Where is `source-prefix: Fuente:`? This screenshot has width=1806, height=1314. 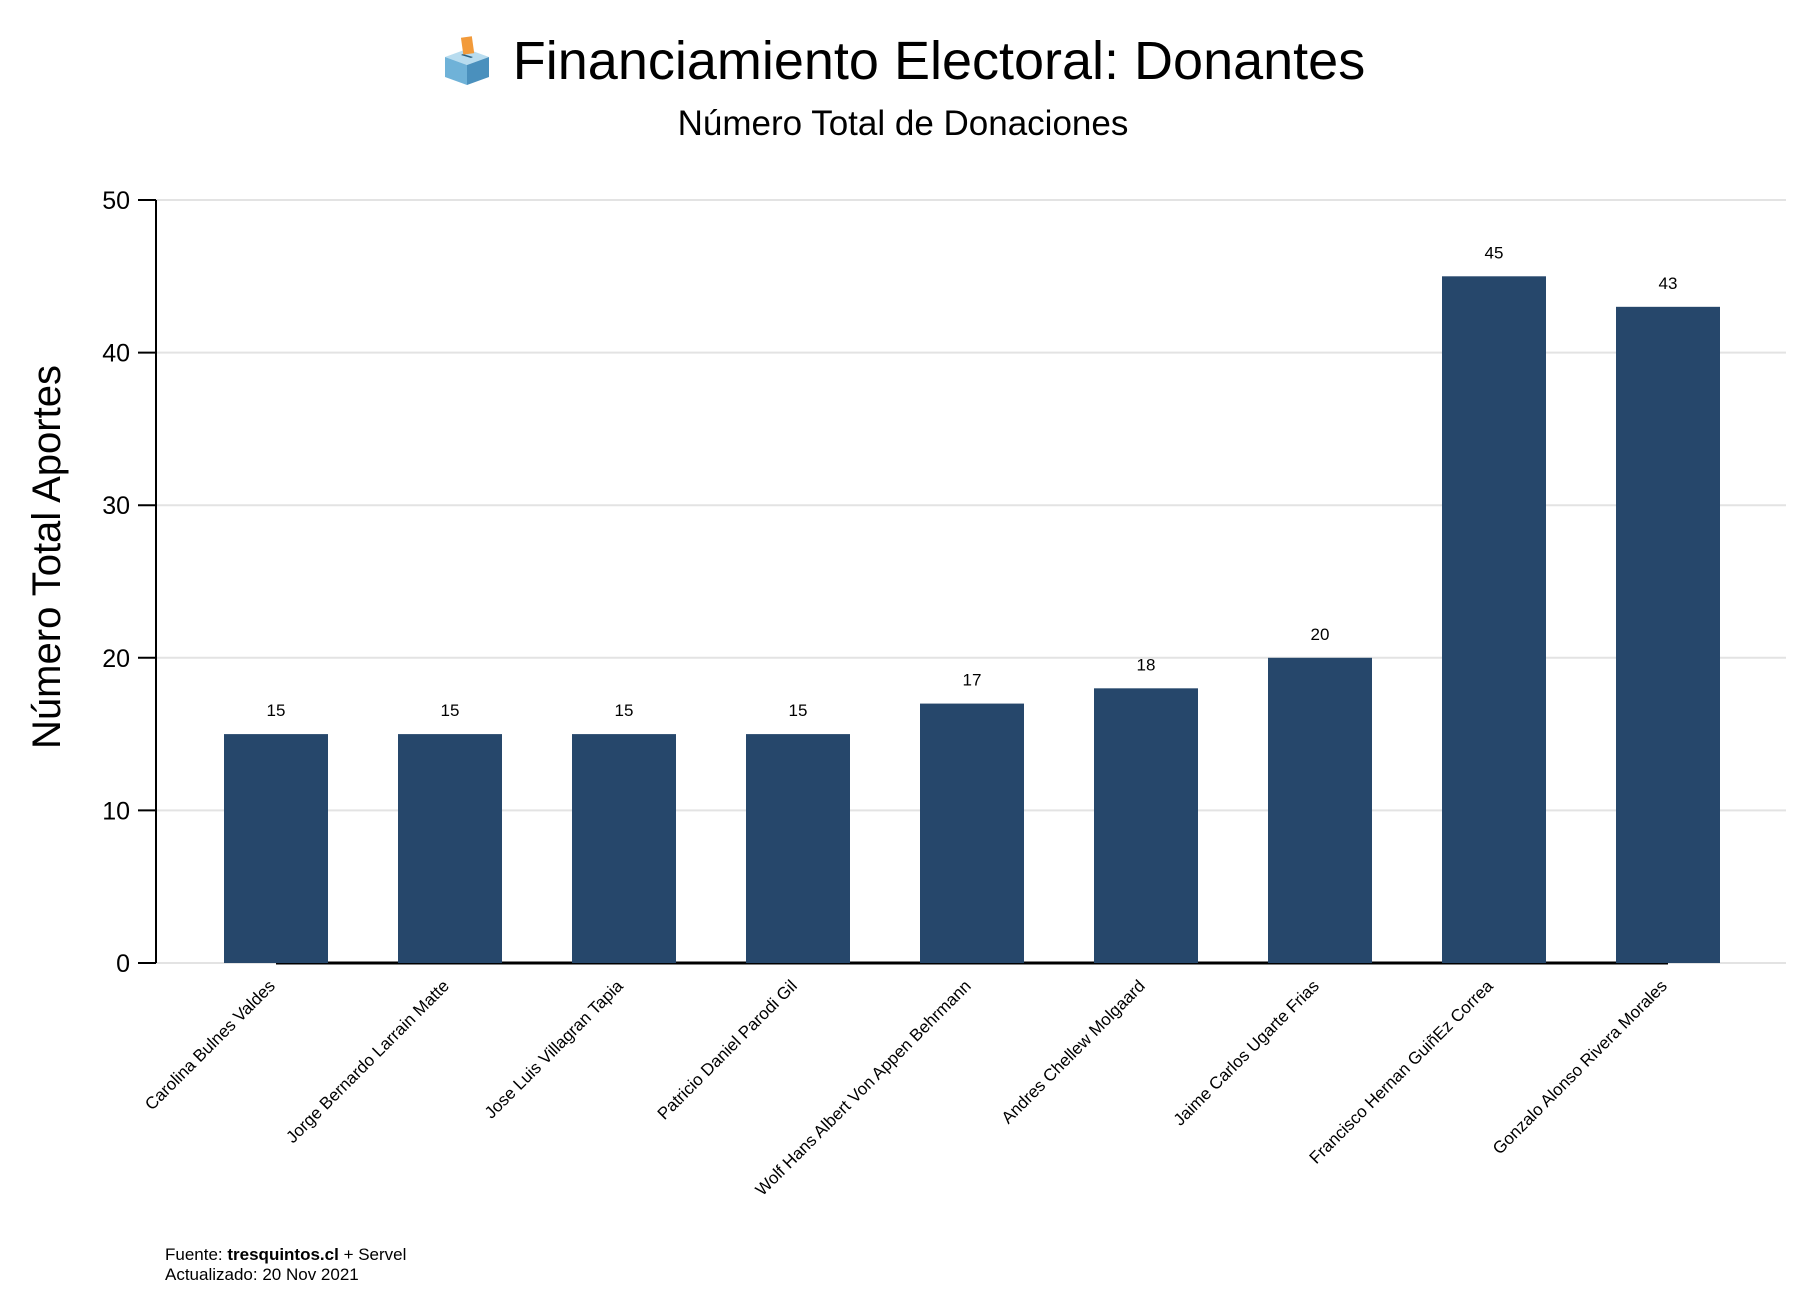 source-prefix: Fuente: is located at coordinates (196, 1254).